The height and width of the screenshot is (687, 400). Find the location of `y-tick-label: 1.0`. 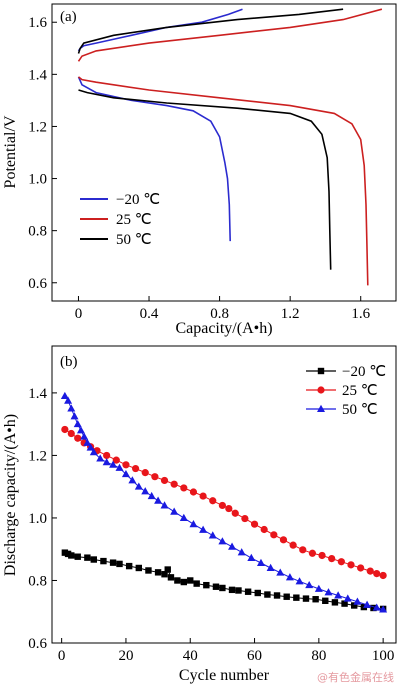

y-tick-label: 1.0 is located at coordinates (37, 180).